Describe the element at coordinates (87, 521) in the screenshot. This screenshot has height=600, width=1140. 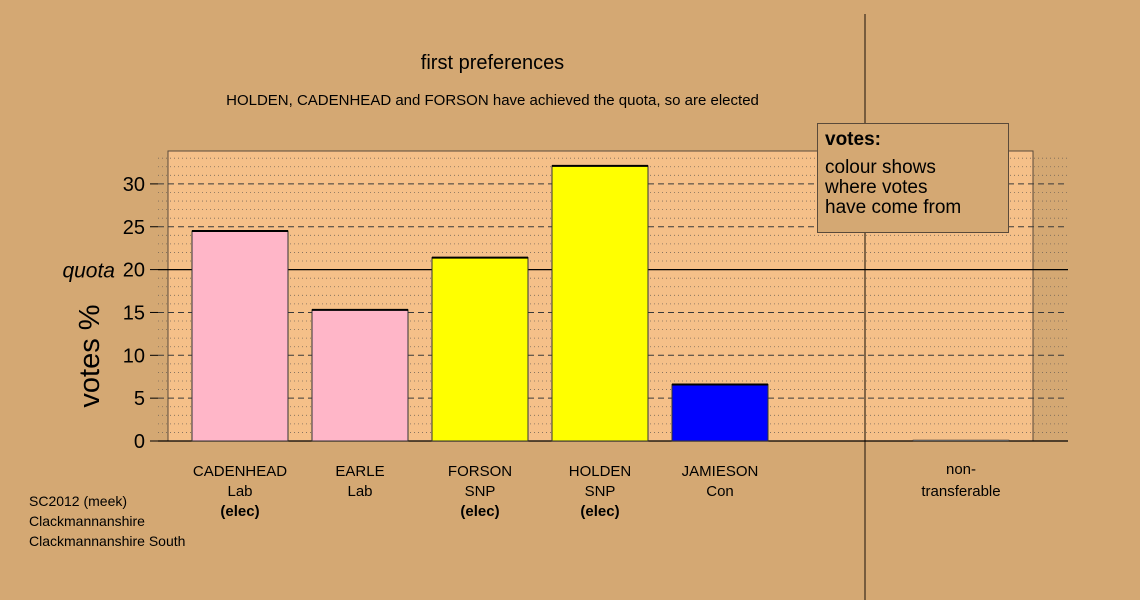
I see `footer-council: Clackmannanshire` at that location.